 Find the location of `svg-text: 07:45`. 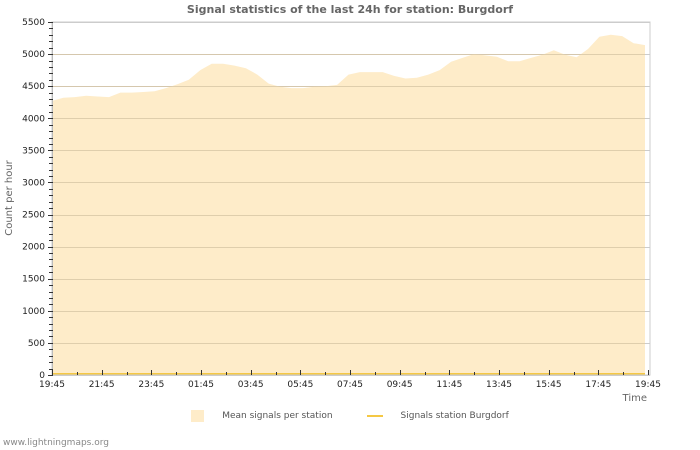

svg-text: 07:45 is located at coordinates (350, 385).